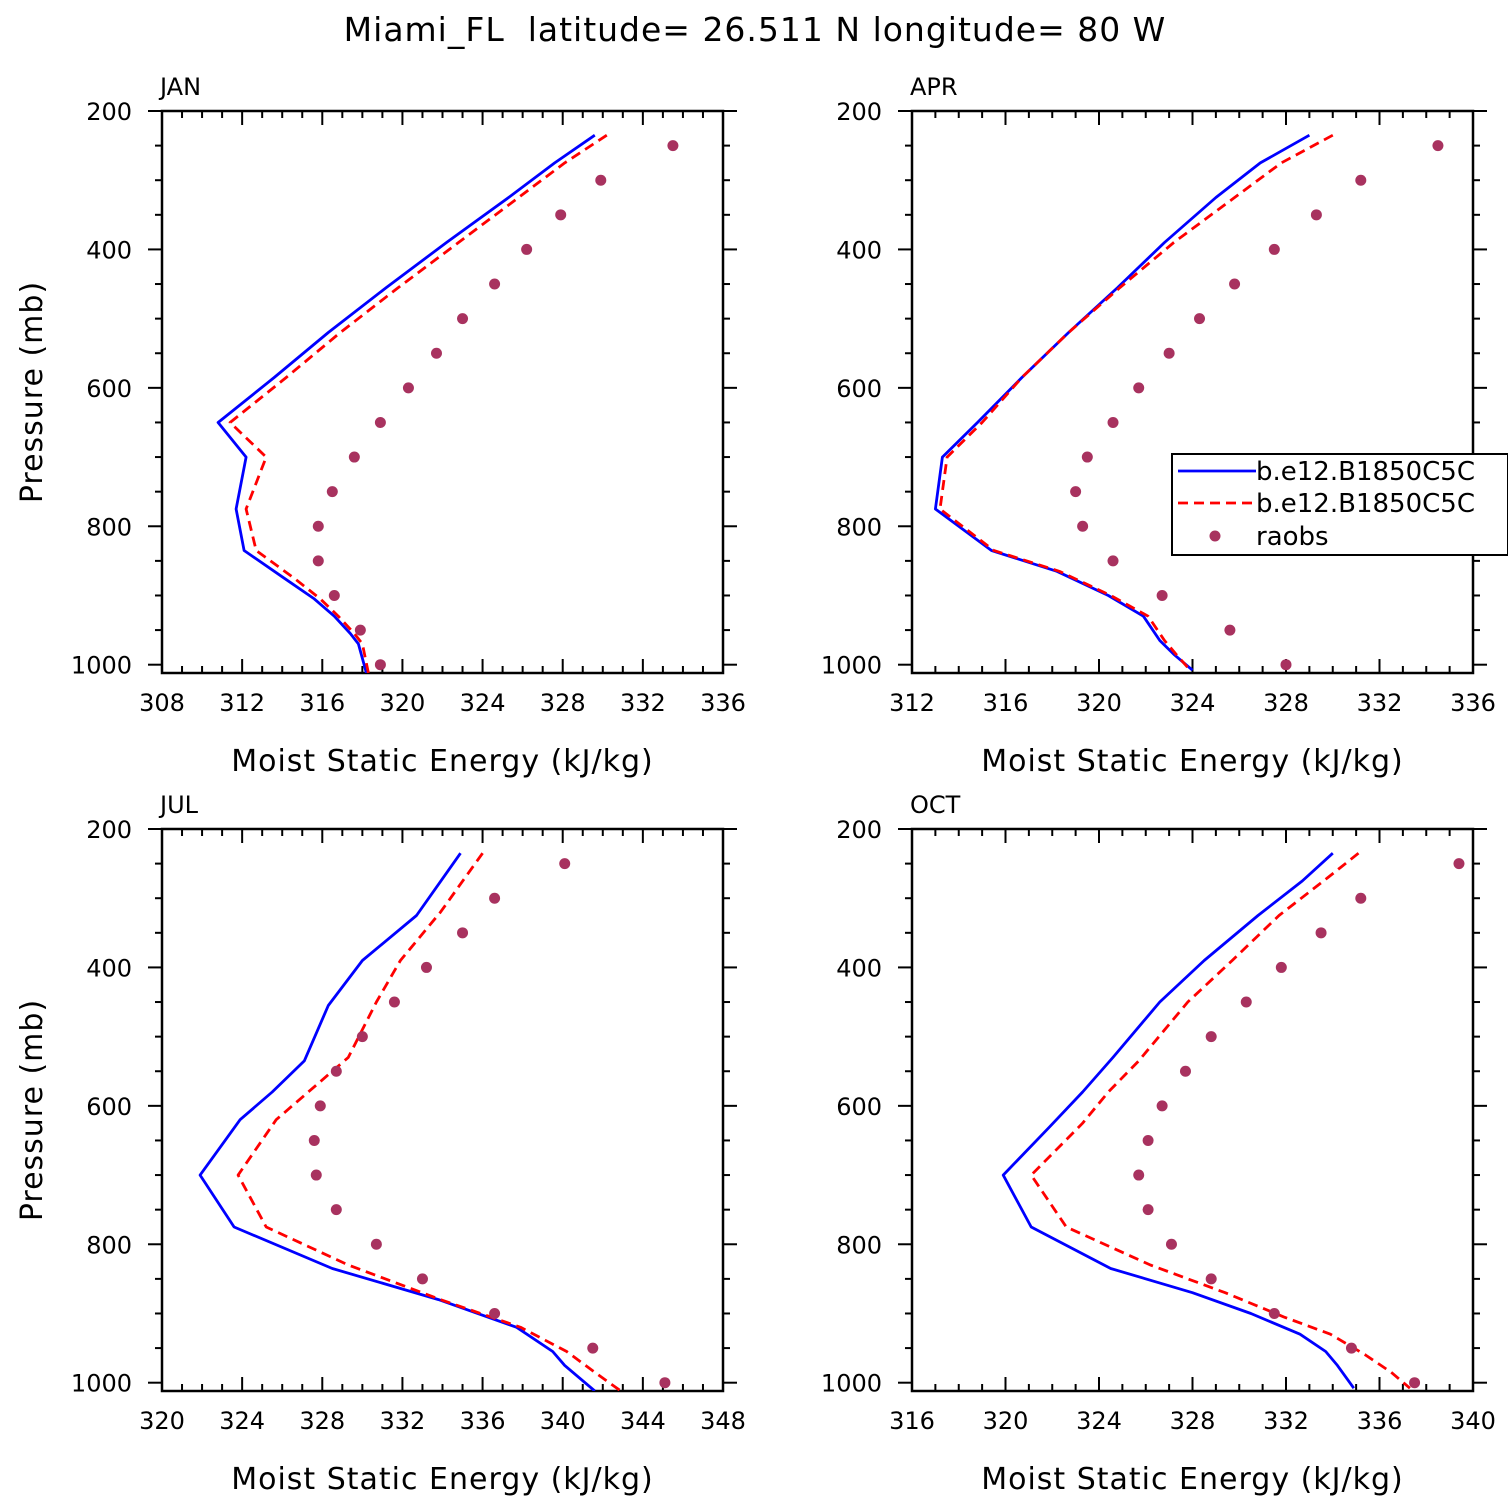 Image resolution: width=1510 pixels, height=1510 pixels. Describe the element at coordinates (1215, 536) in the screenshot. I see `legend-marker` at that location.